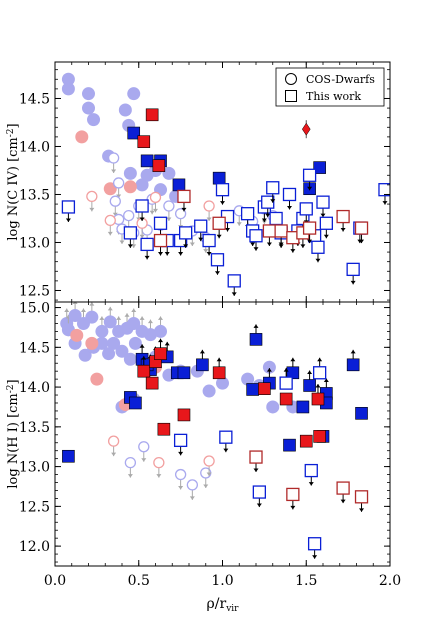  I want to click on panel-bottom-series-0-point-7-arrow-head, so click(119, 318).